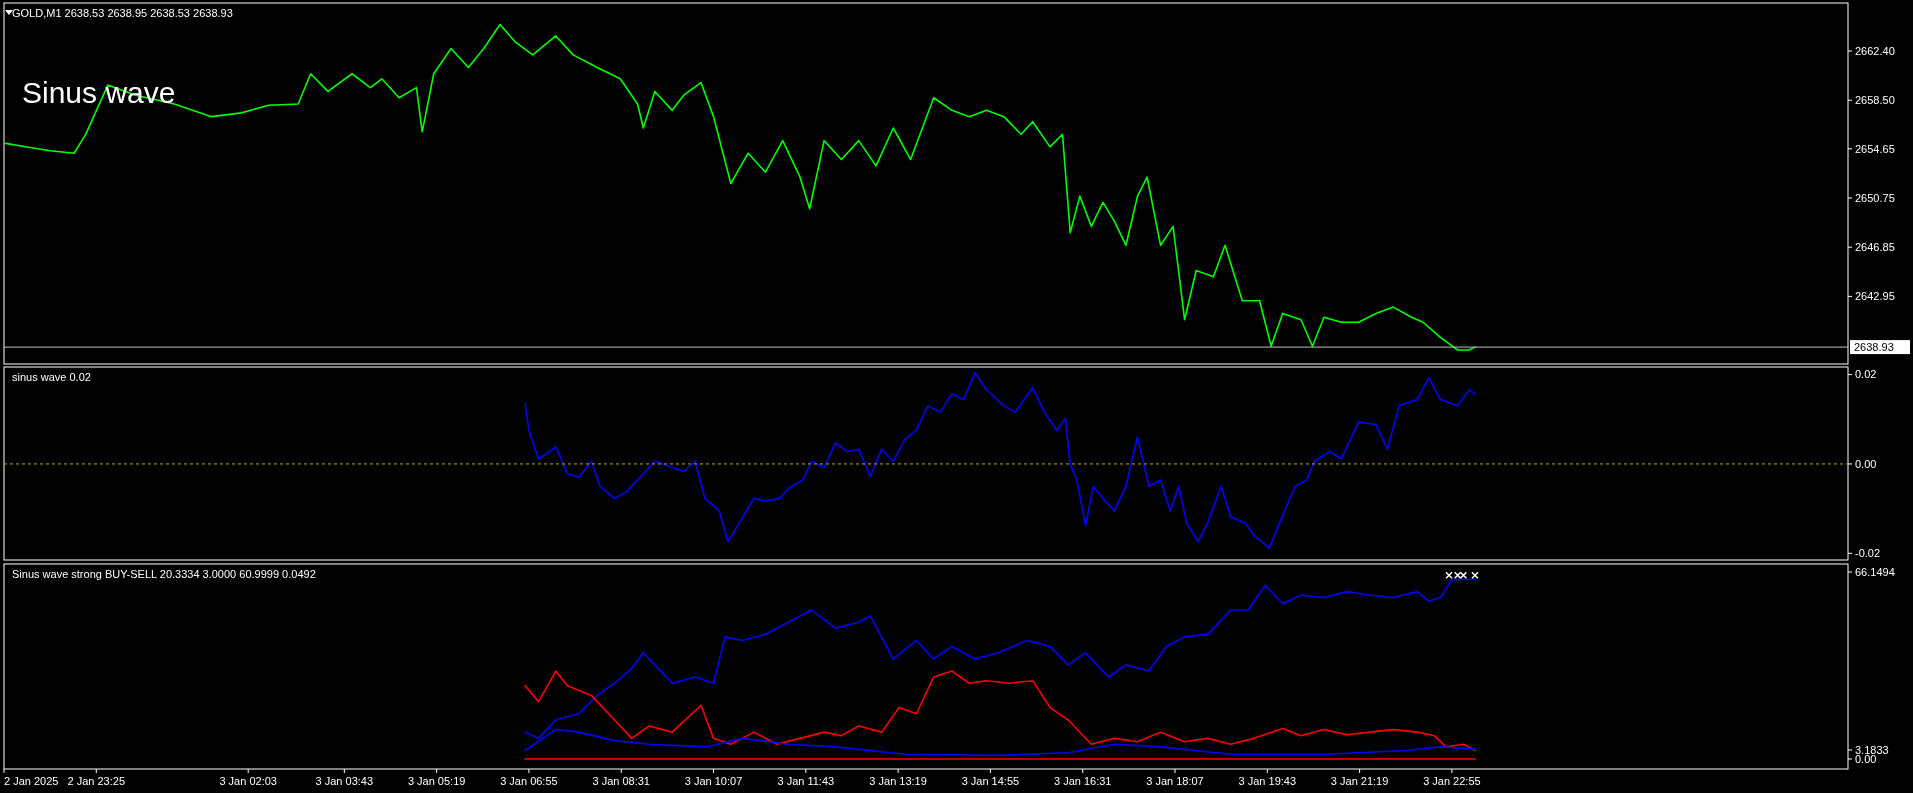  I want to click on y-tick-label: 2646.85, so click(1875, 247).